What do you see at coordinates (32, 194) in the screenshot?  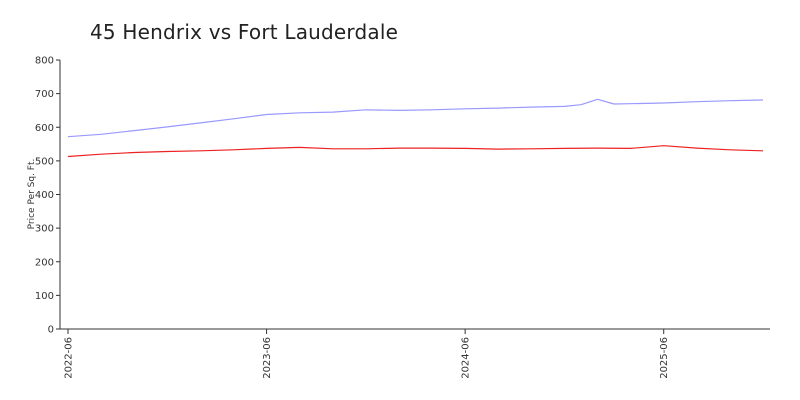 I see `y-axis-title: Price Per Sq. Ft.` at bounding box center [32, 194].